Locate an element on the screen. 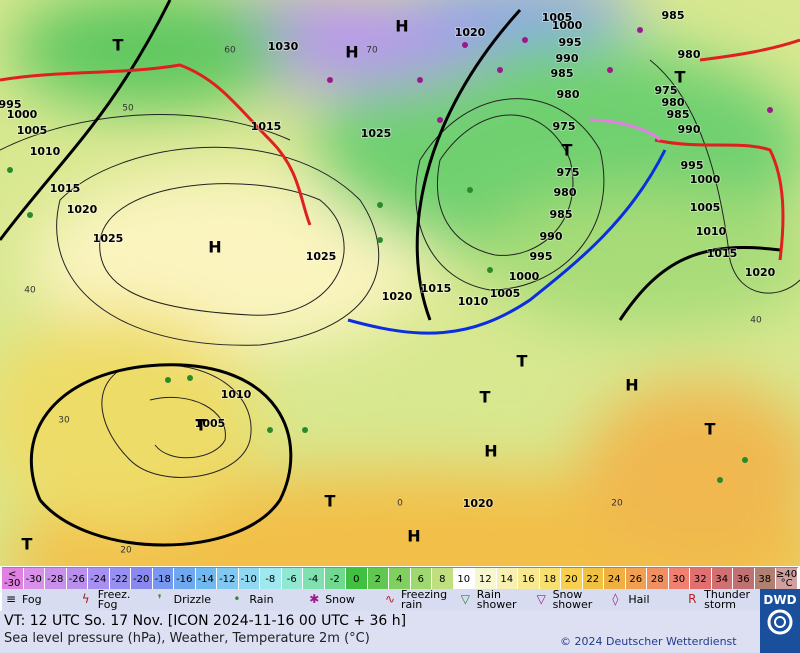 The image size is (800, 653). scale-cell: 18 is located at coordinates (550, 579).